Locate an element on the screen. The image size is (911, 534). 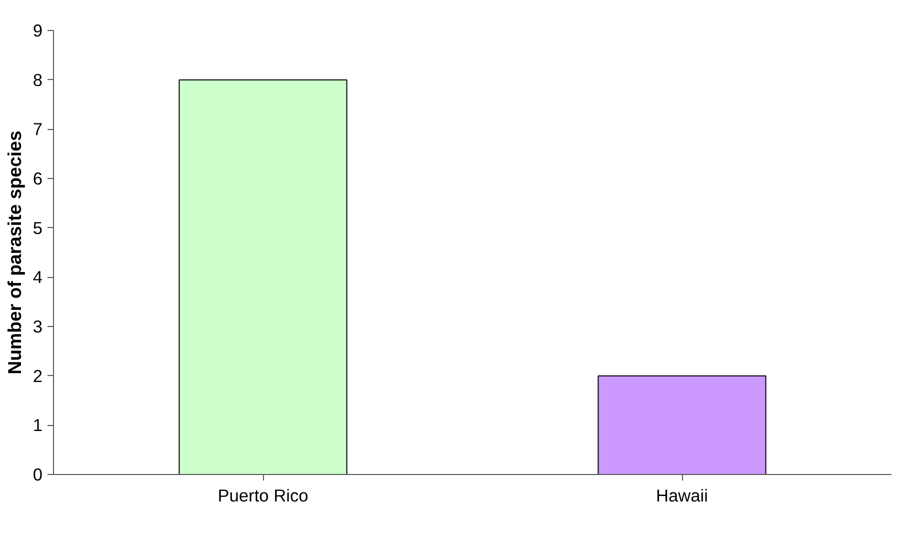
y-tick-label: 9 is located at coordinates (37, 30).